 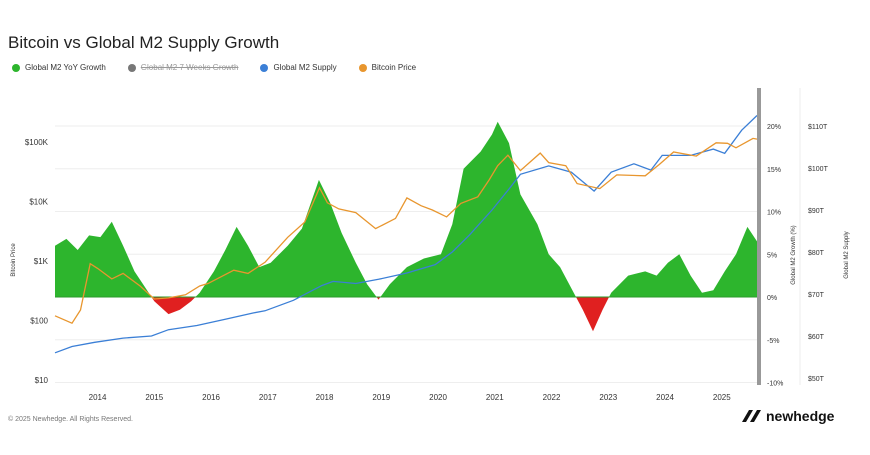 What do you see at coordinates (816, 379) in the screenshot?
I see `y-supply-tick: $50T` at bounding box center [816, 379].